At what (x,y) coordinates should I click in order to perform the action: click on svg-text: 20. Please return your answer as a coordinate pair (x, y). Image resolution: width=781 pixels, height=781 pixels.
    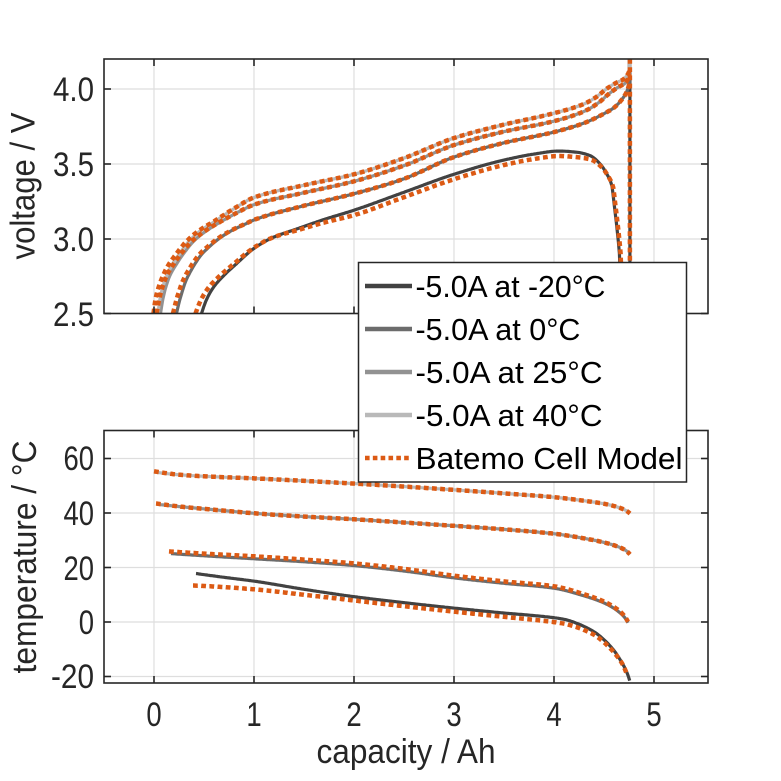
    Looking at the image, I should click on (79, 569).